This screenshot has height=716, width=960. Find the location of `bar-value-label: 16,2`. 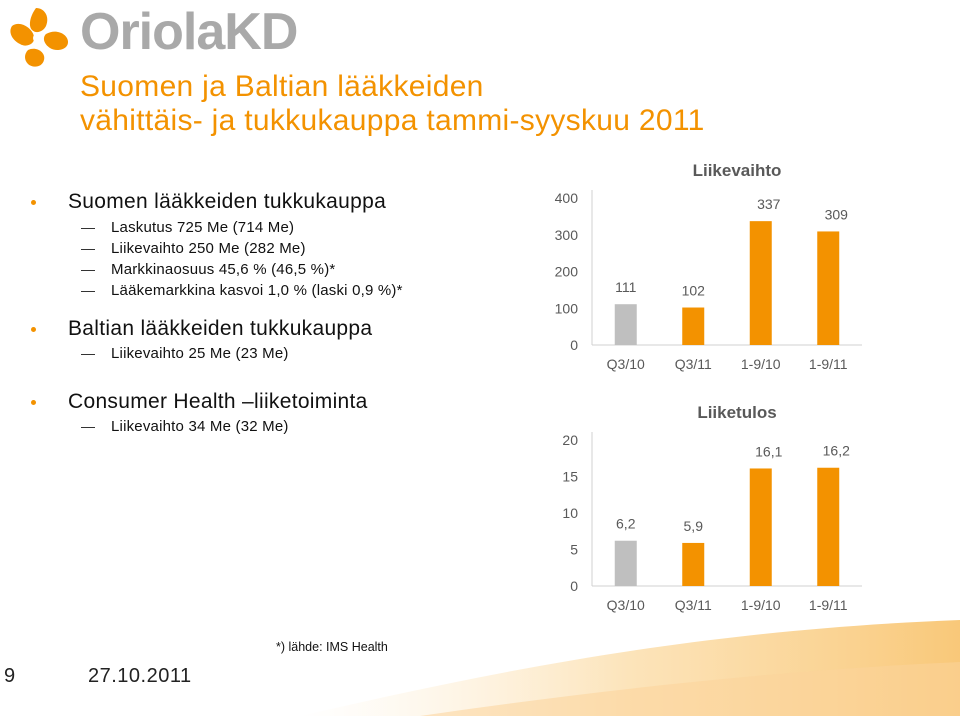

bar-value-label: 16,2 is located at coordinates (836, 451).